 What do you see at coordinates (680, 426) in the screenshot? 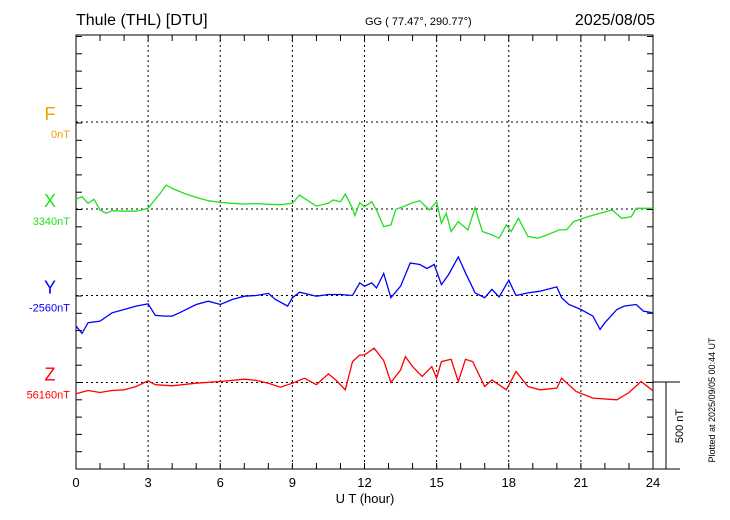
I see `scale-bar-label: 500 nT` at bounding box center [680, 426].